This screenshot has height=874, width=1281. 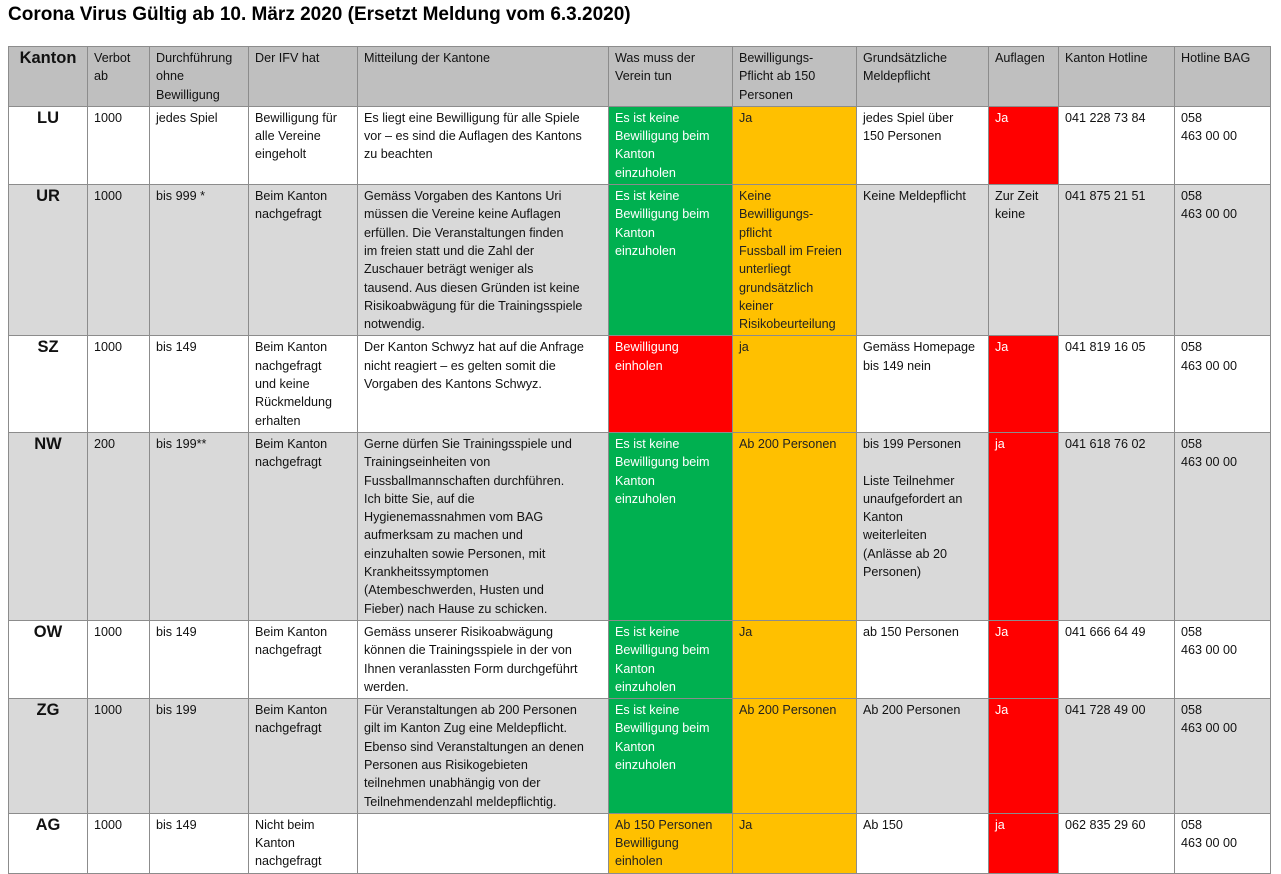 I want to click on cell-auflagen: Zur Zeit keine, so click(x=1023, y=260).